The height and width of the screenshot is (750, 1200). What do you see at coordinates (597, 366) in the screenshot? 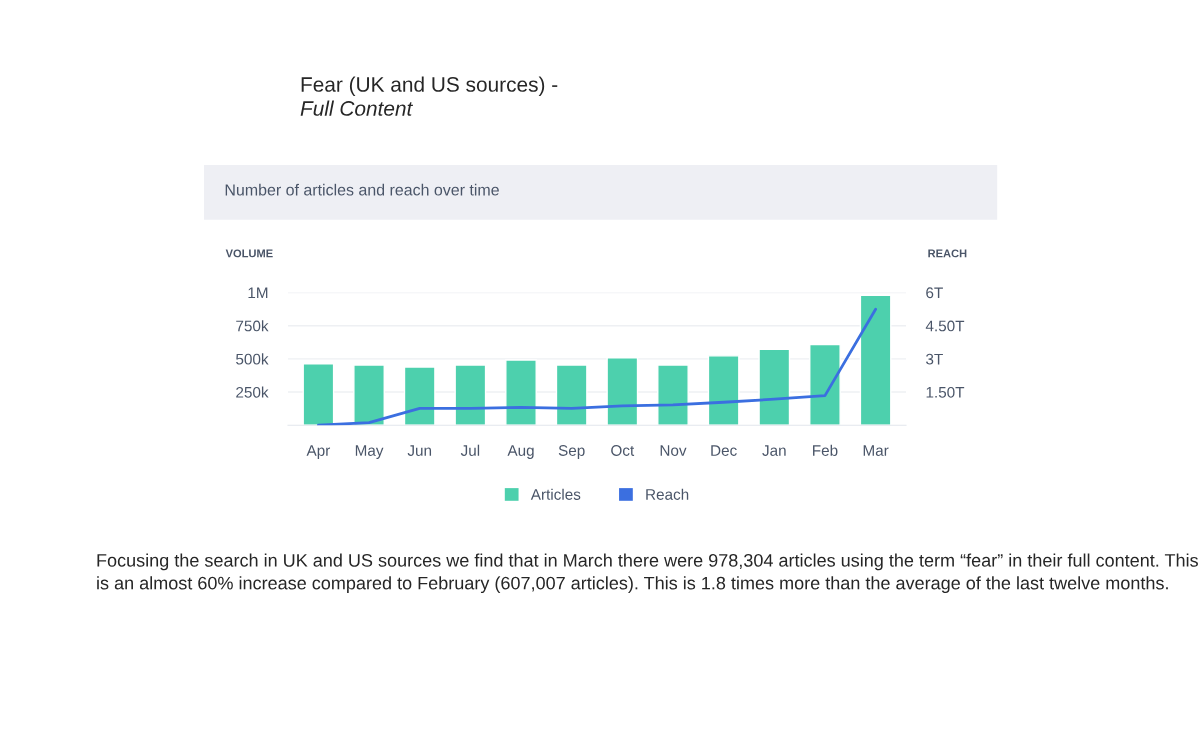
I see `line-series` at bounding box center [597, 366].